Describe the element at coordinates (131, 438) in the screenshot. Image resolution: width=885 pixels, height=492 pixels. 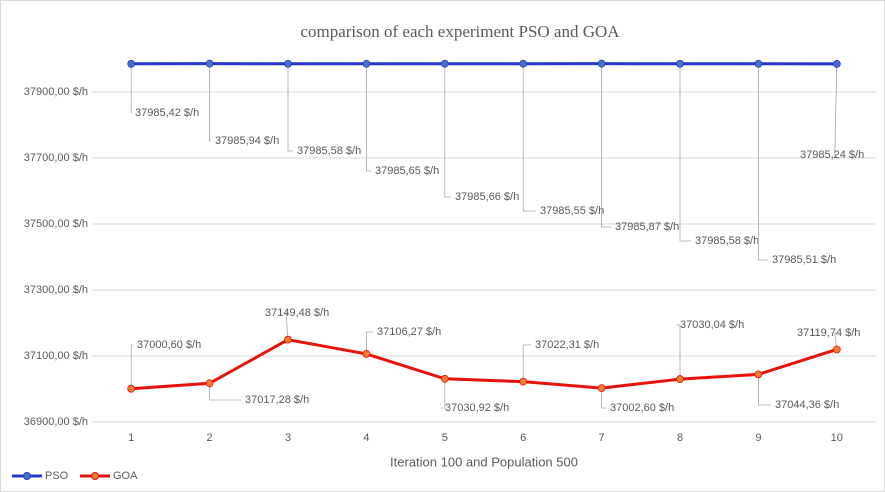
I see `x-tick-label: 1` at that location.